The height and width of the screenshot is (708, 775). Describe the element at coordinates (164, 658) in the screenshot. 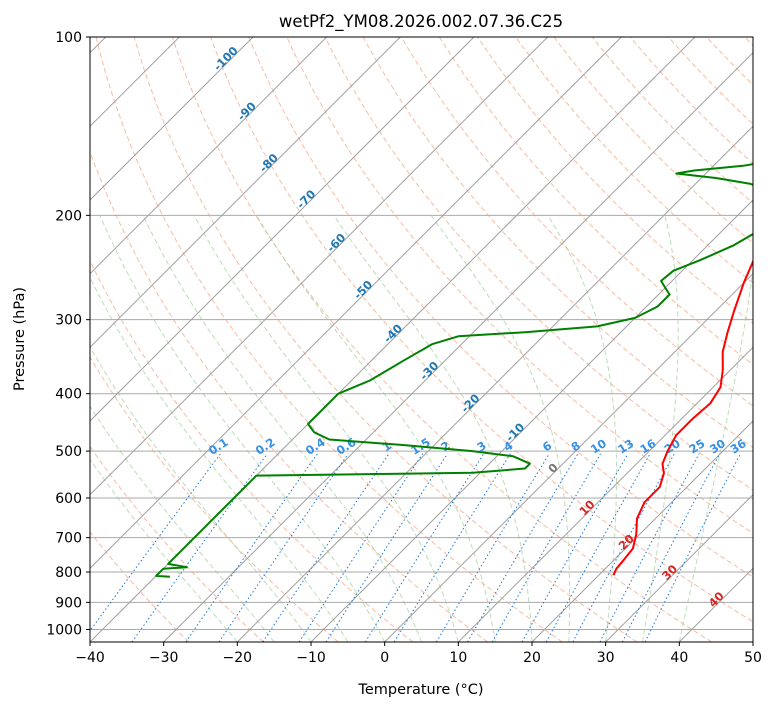

I see `x-tick-label: −30` at that location.